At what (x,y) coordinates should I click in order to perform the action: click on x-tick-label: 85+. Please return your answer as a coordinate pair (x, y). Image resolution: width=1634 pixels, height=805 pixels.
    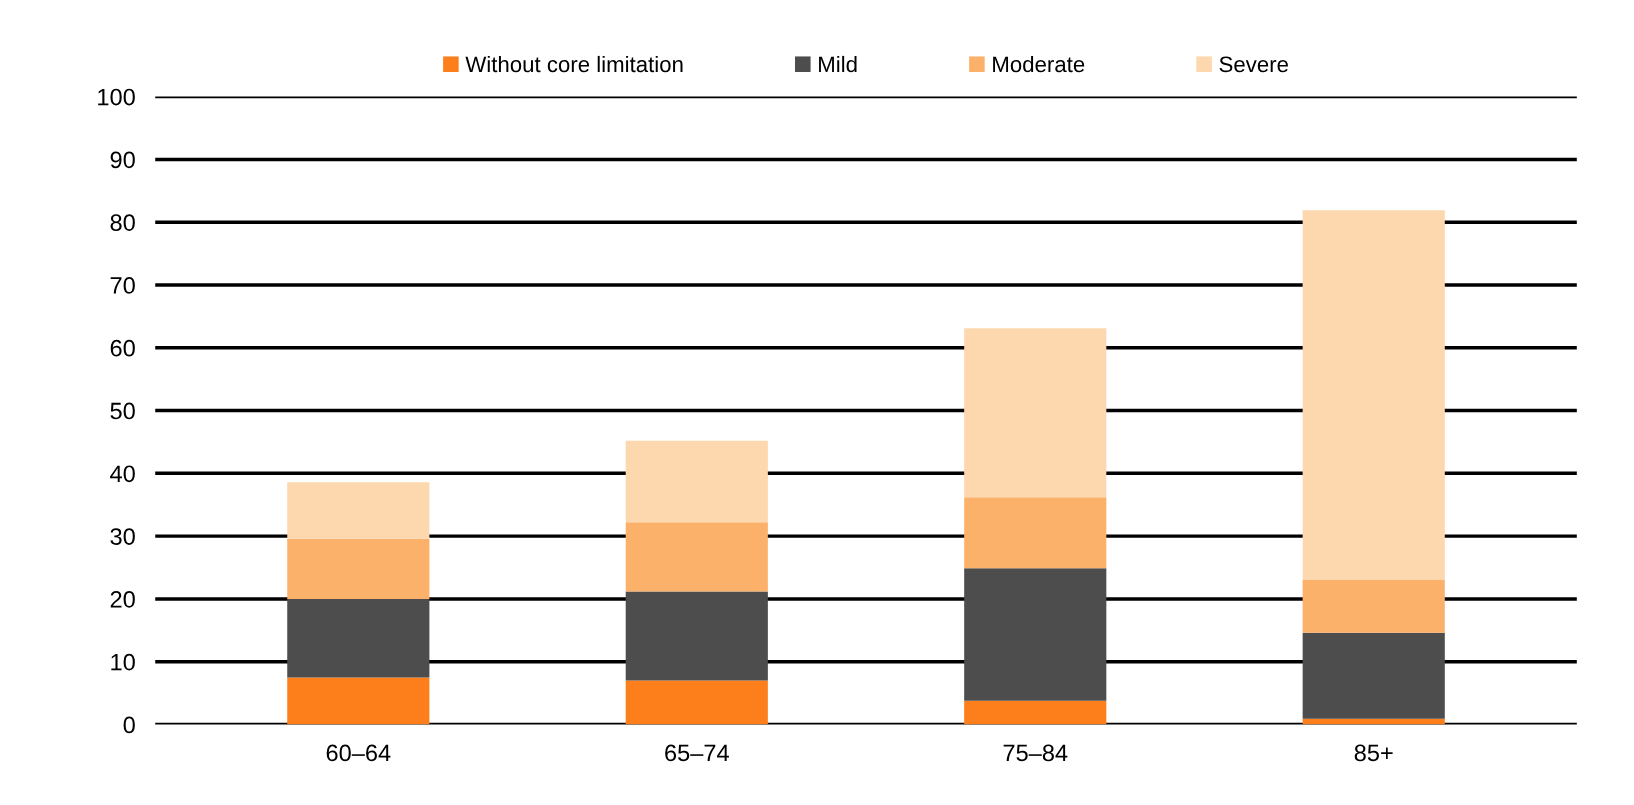
    Looking at the image, I should click on (1373, 753).